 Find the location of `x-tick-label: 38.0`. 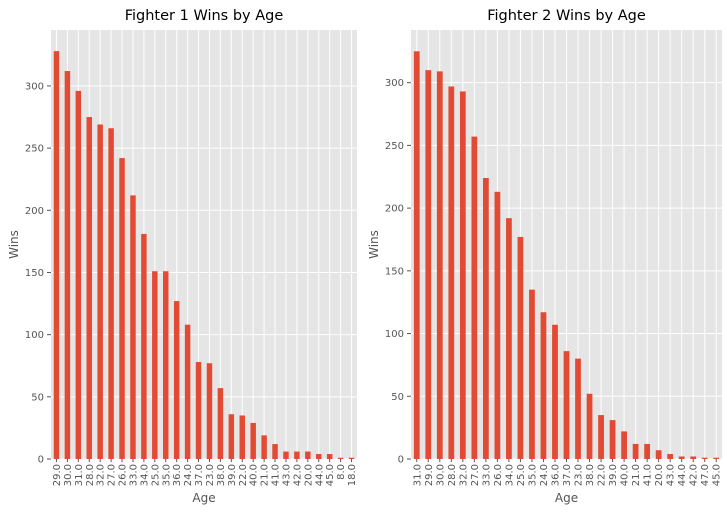

x-tick-label: 38.0 is located at coordinates (221, 475).